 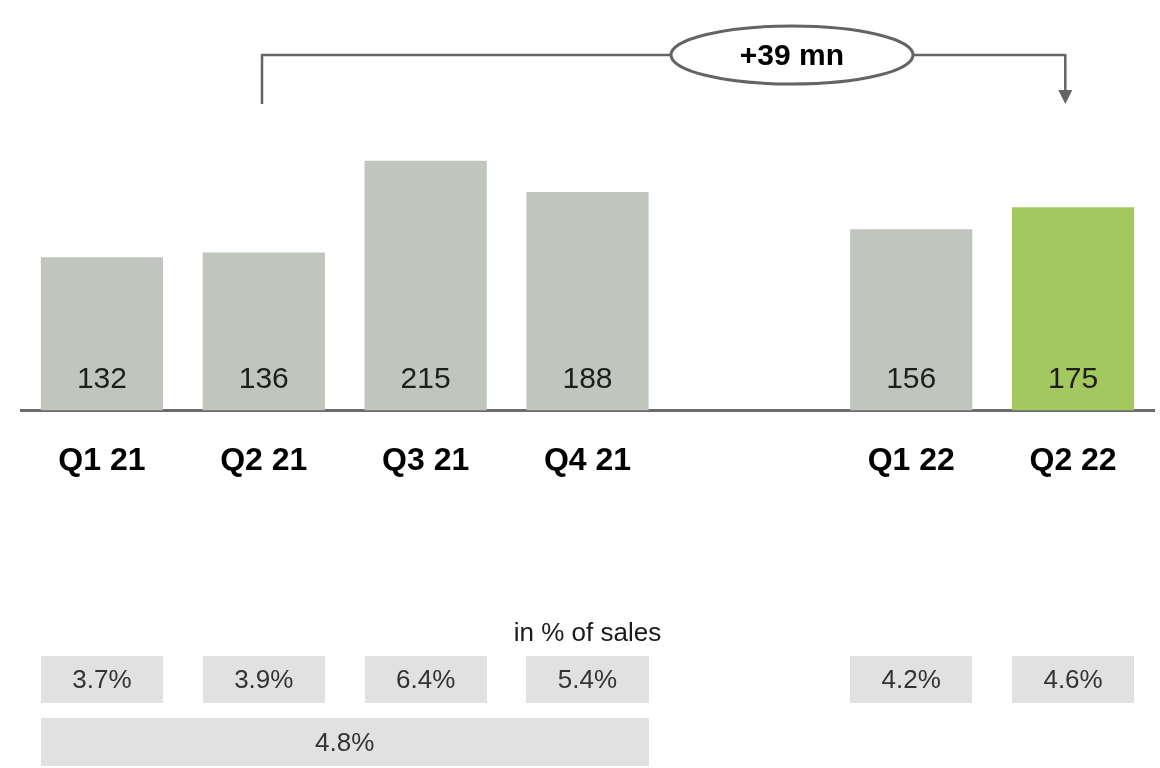 I want to click on table-cell: 4.6%, so click(x=1073, y=679).